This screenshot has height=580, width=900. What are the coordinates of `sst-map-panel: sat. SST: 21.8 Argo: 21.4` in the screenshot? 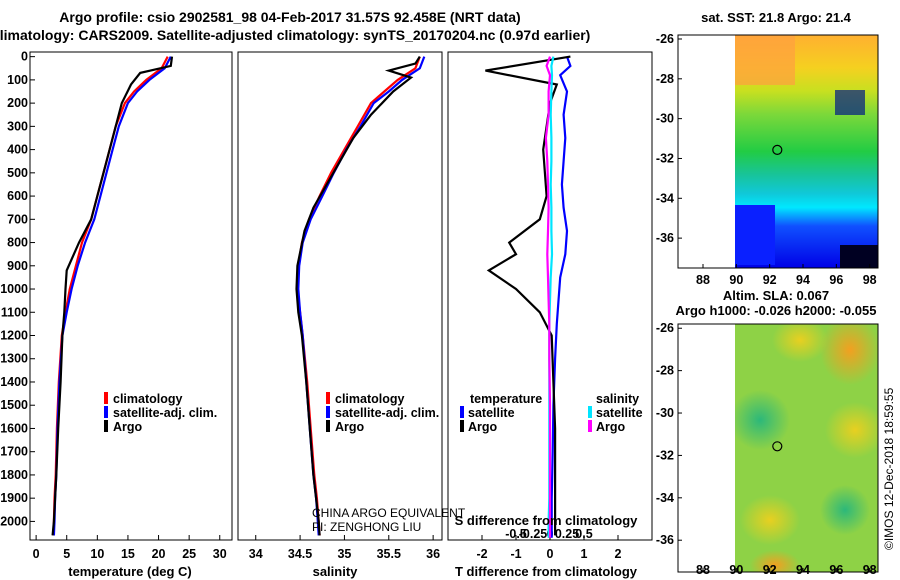 It's located at (767, 148).